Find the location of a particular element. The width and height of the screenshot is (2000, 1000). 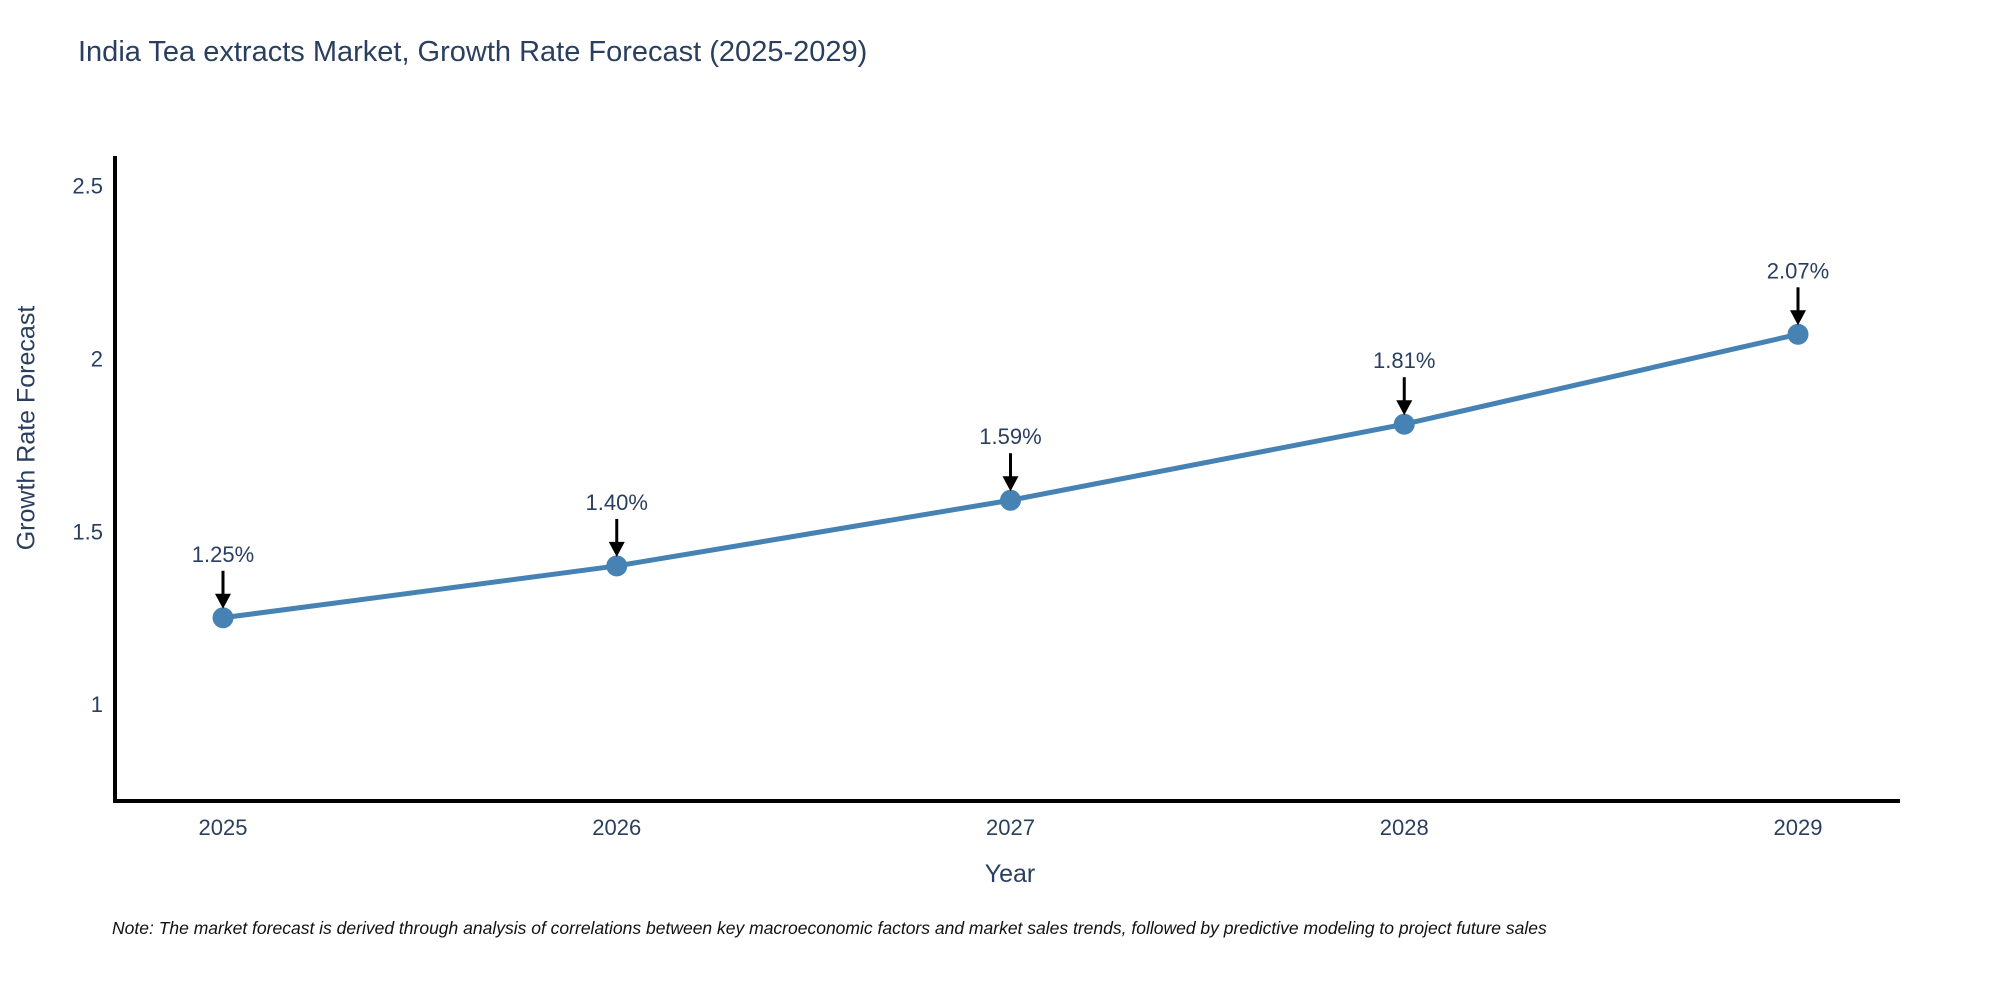

data-point-label: 1.59% is located at coordinates (1010, 436).